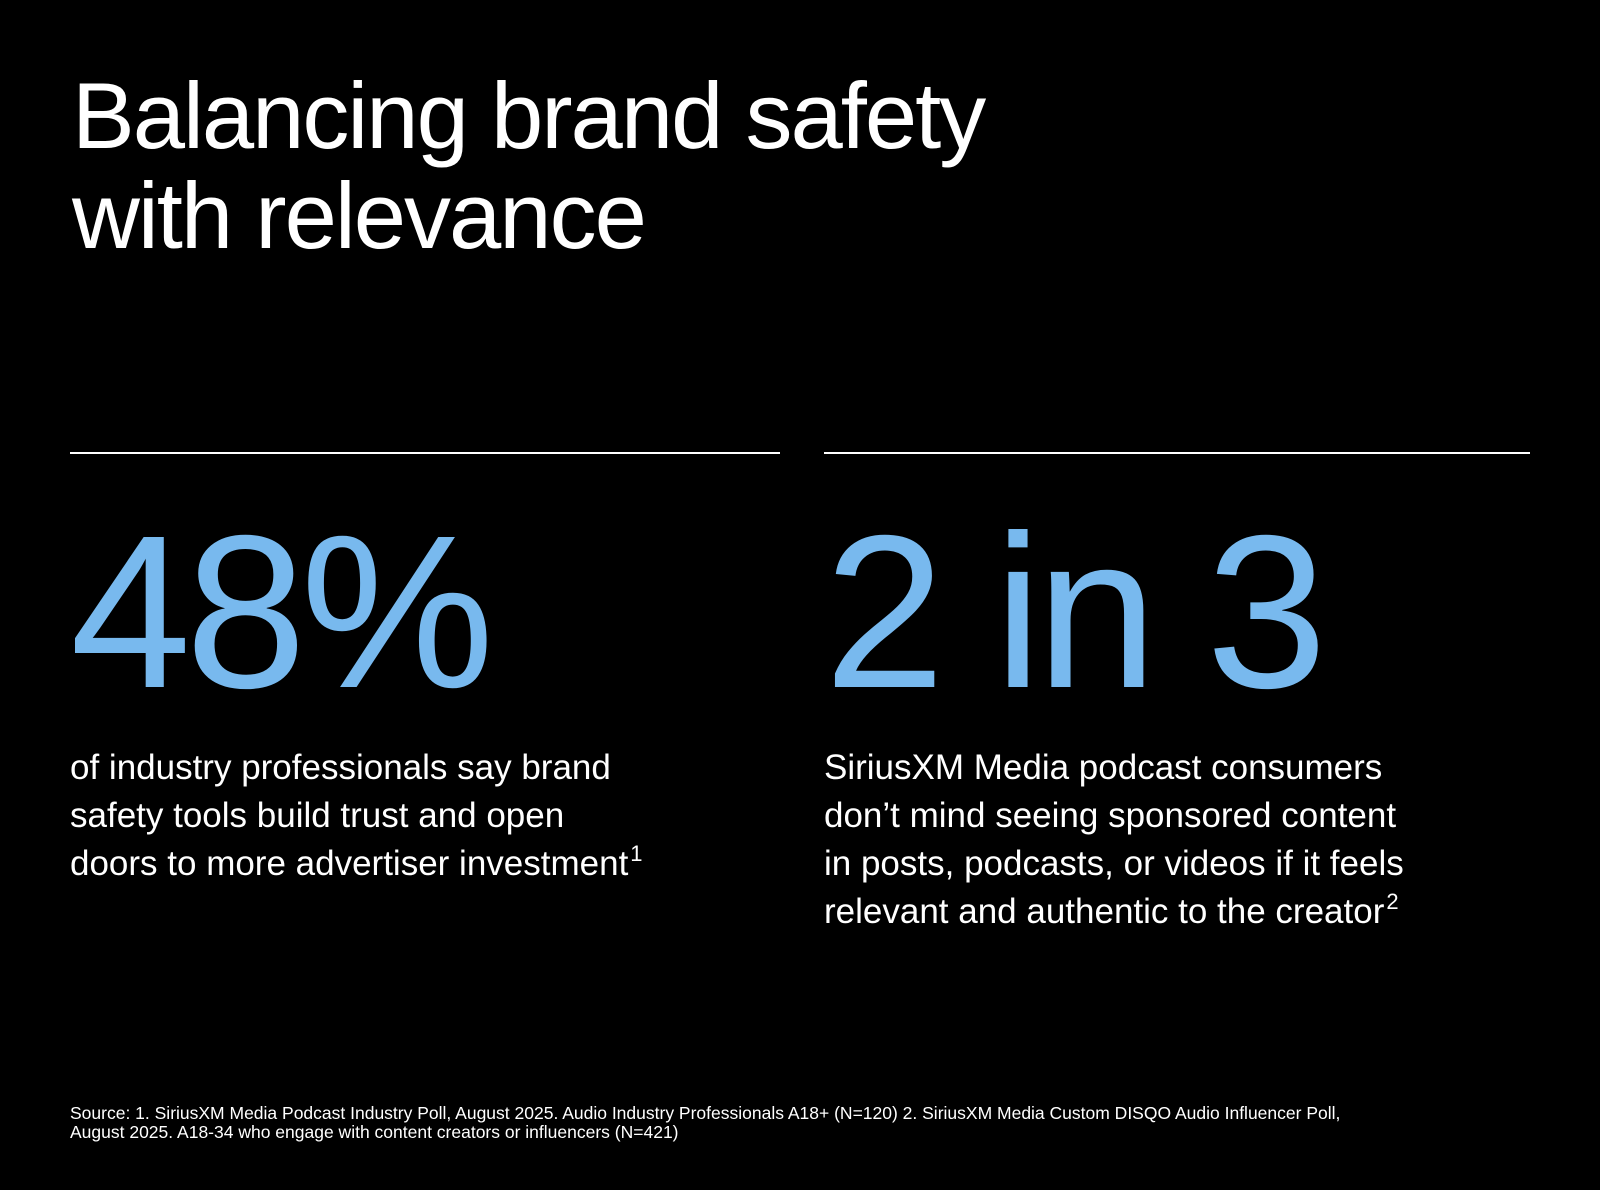 The height and width of the screenshot is (1190, 1600). I want to click on stat-description-line: relevant and authentic to the creator2, so click(1177, 912).